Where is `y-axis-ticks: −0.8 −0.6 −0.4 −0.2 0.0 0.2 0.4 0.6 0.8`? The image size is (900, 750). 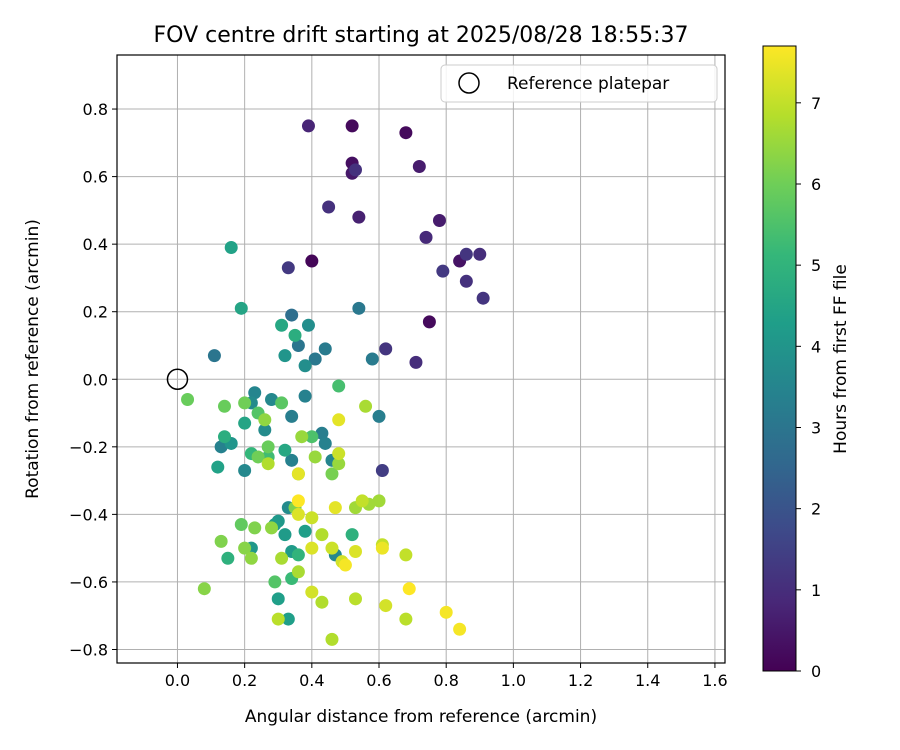
y-axis-ticks: −0.8 −0.6 −0.4 −0.2 0.0 0.2 0.4 0.6 0.8 is located at coordinates (93, 379).